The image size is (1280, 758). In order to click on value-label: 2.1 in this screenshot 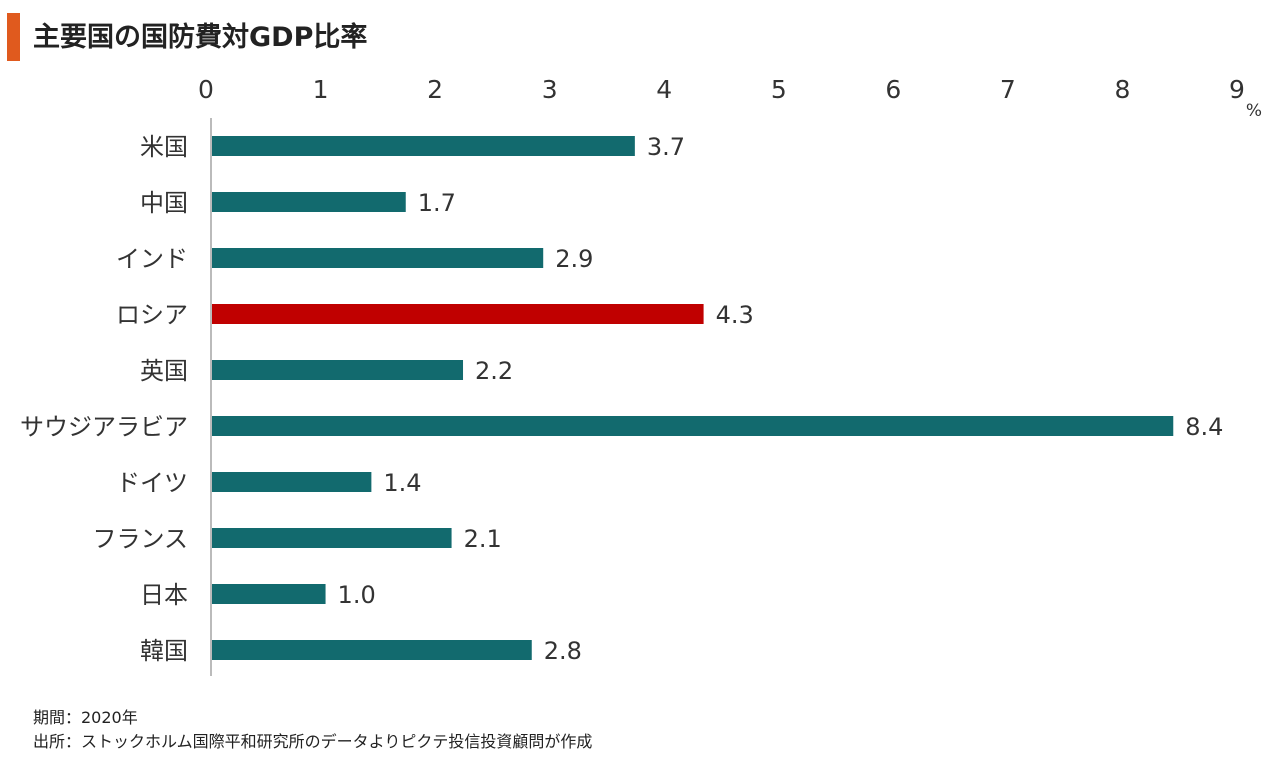, I will do `click(483, 539)`.